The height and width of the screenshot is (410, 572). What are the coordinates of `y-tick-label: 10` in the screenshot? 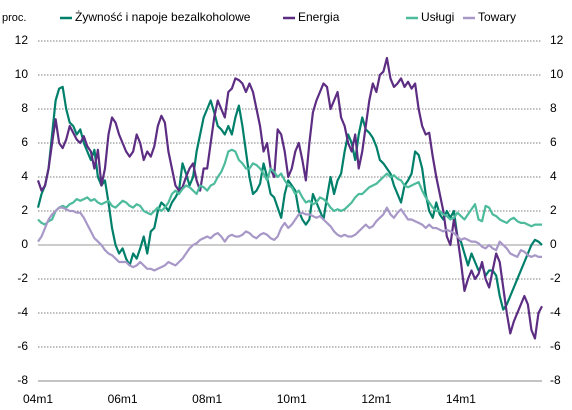 It's located at (22, 74).